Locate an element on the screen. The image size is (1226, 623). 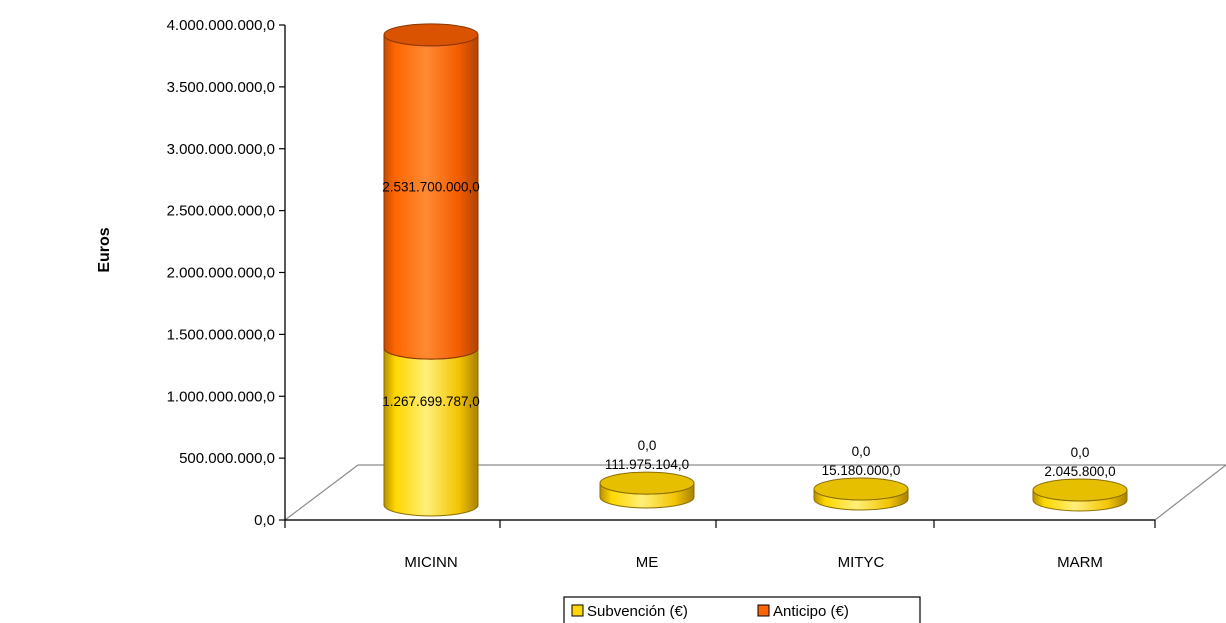
y-tick-label-8: 4.000.000.000,0 is located at coordinates (221, 25).